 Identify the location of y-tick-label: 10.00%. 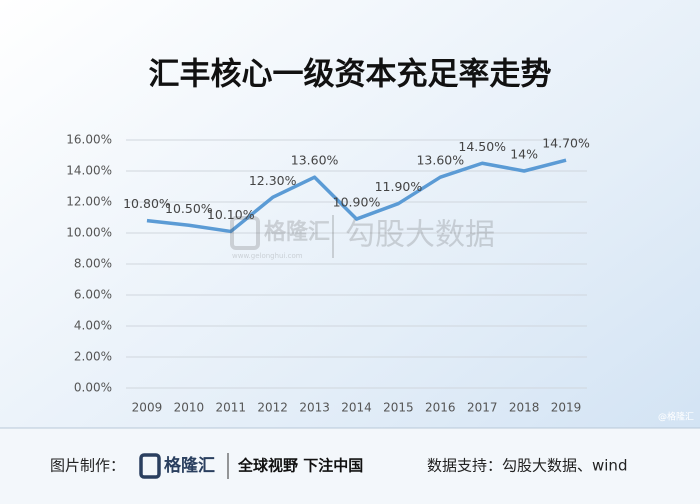
(89, 233).